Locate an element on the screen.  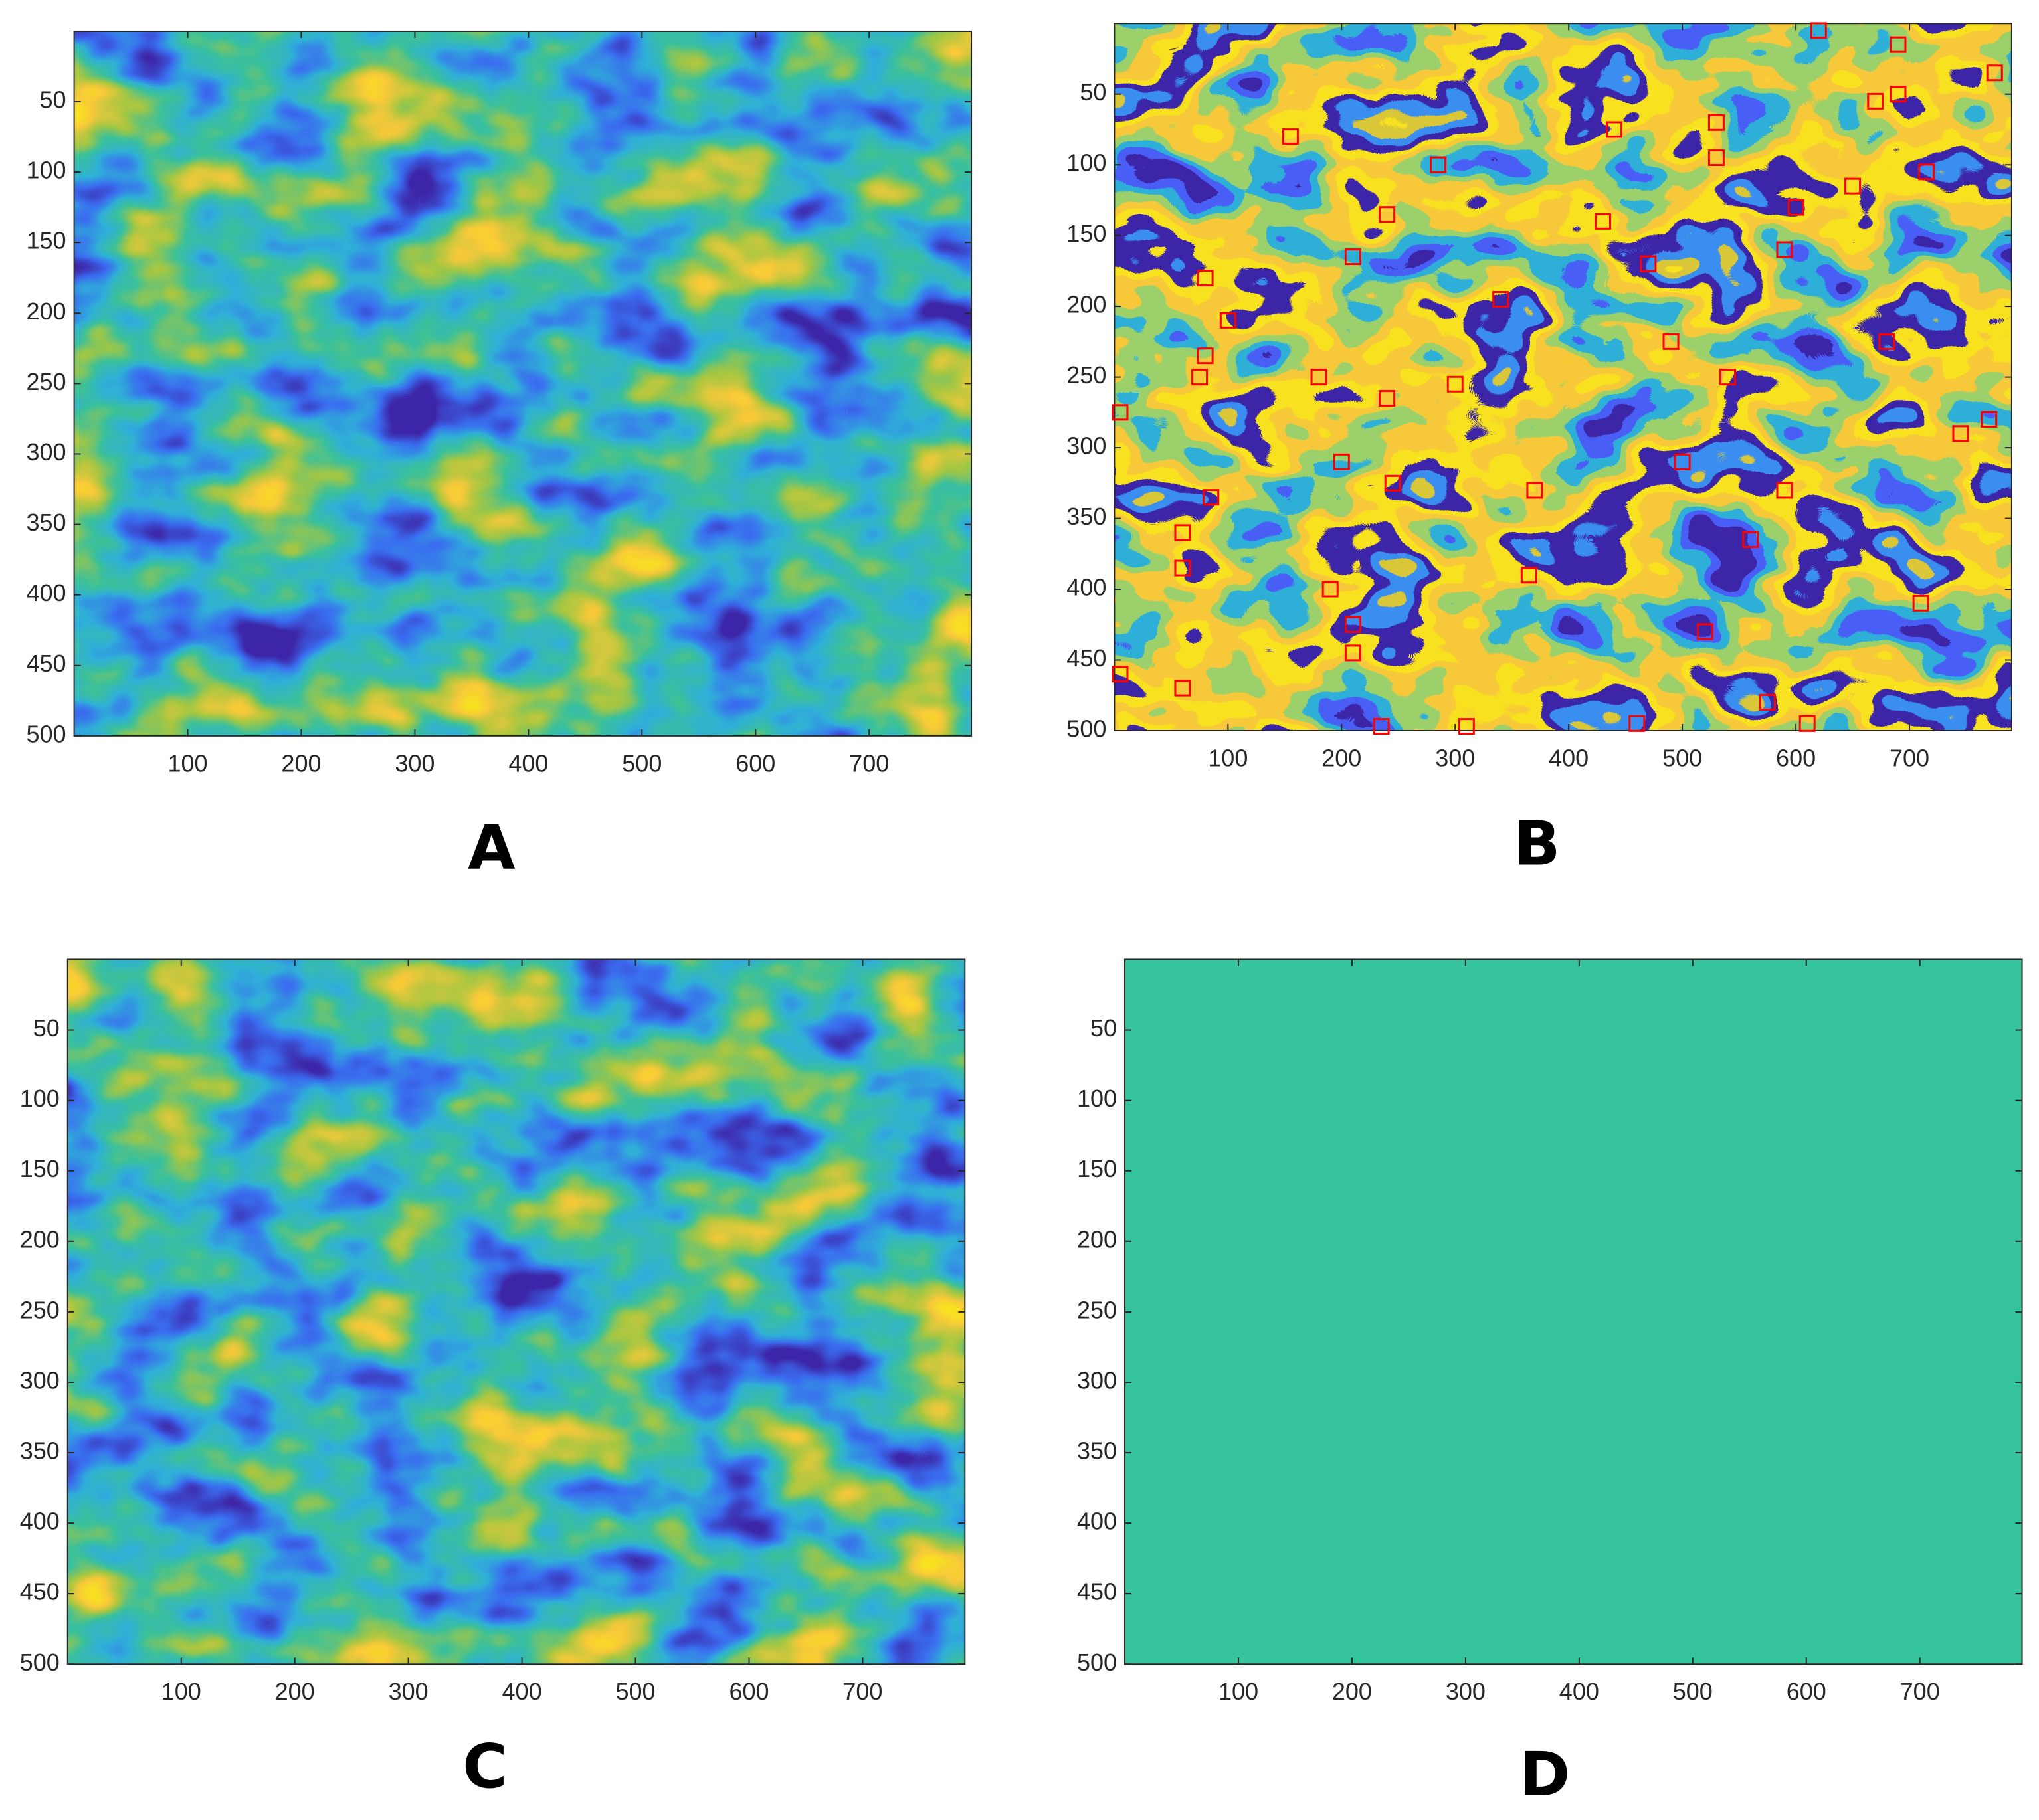
panel-label: A is located at coordinates (491, 847).